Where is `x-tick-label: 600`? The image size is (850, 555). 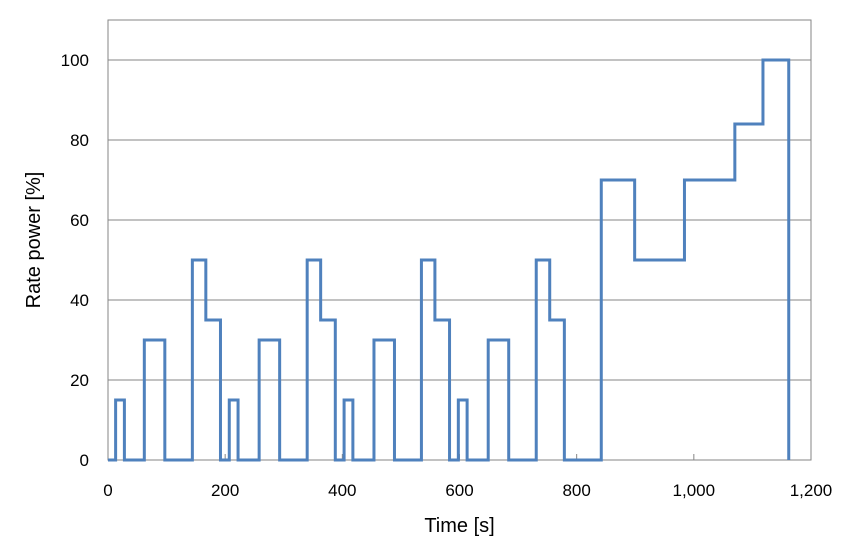 x-tick-label: 600 is located at coordinates (459, 490).